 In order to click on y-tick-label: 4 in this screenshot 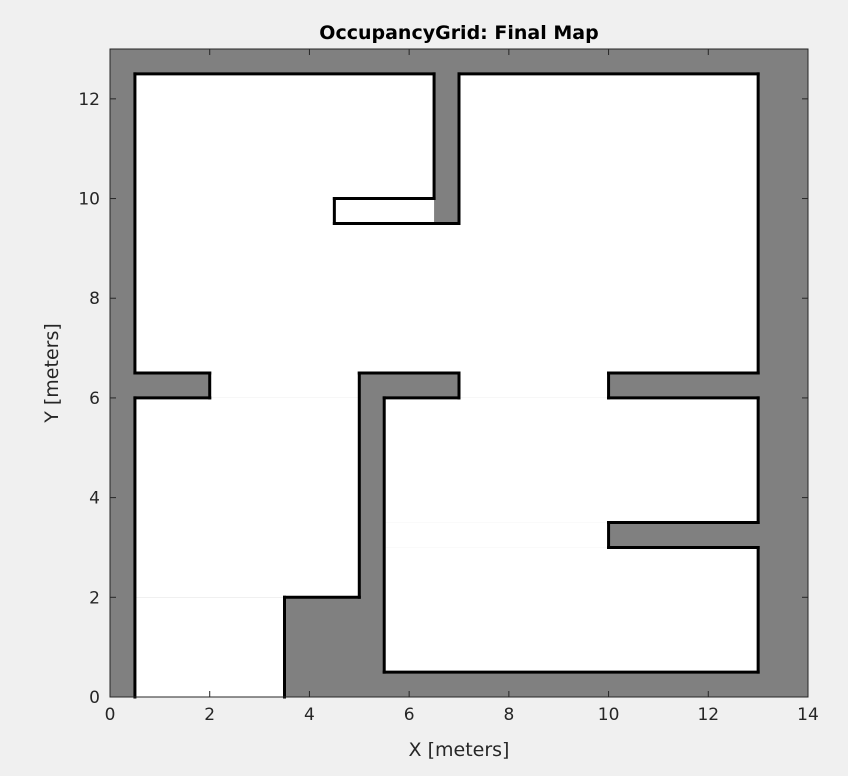, I will do `click(94, 499)`.